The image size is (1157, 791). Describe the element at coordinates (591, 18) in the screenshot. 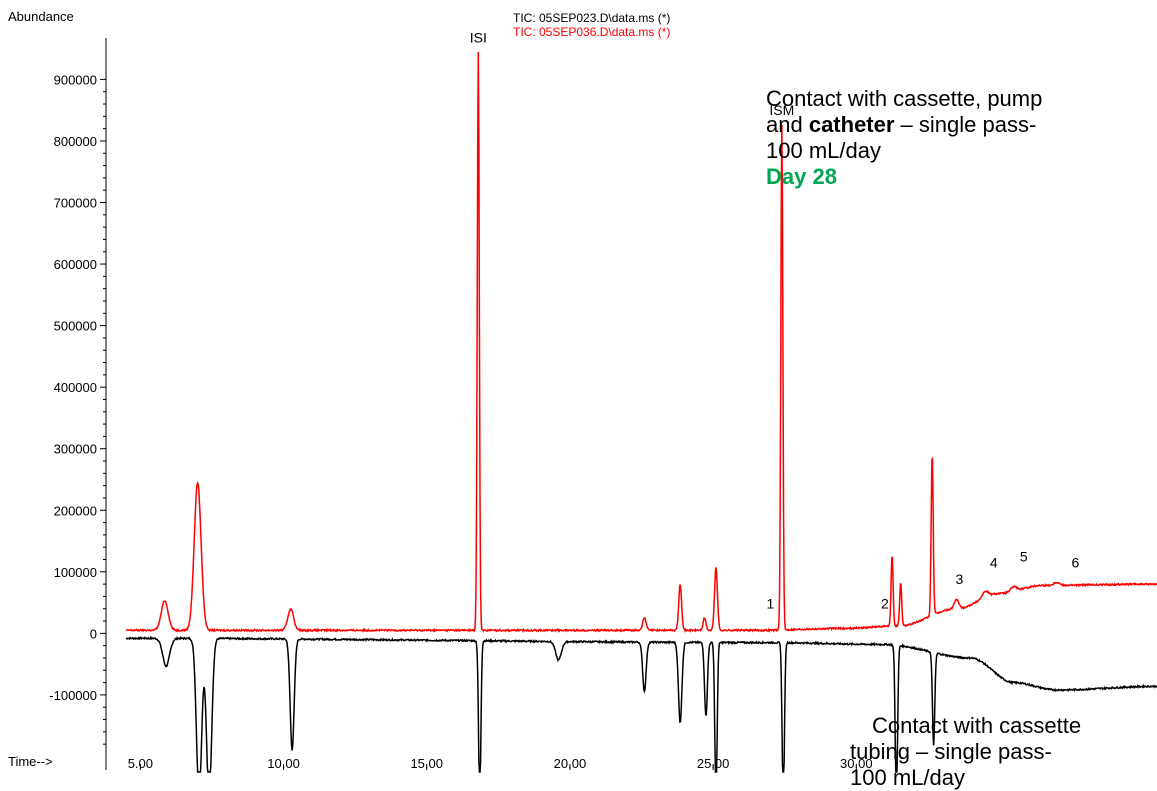

I see `legend-entry-0: TIC: 05SEP023.D\data.ms (*)` at that location.